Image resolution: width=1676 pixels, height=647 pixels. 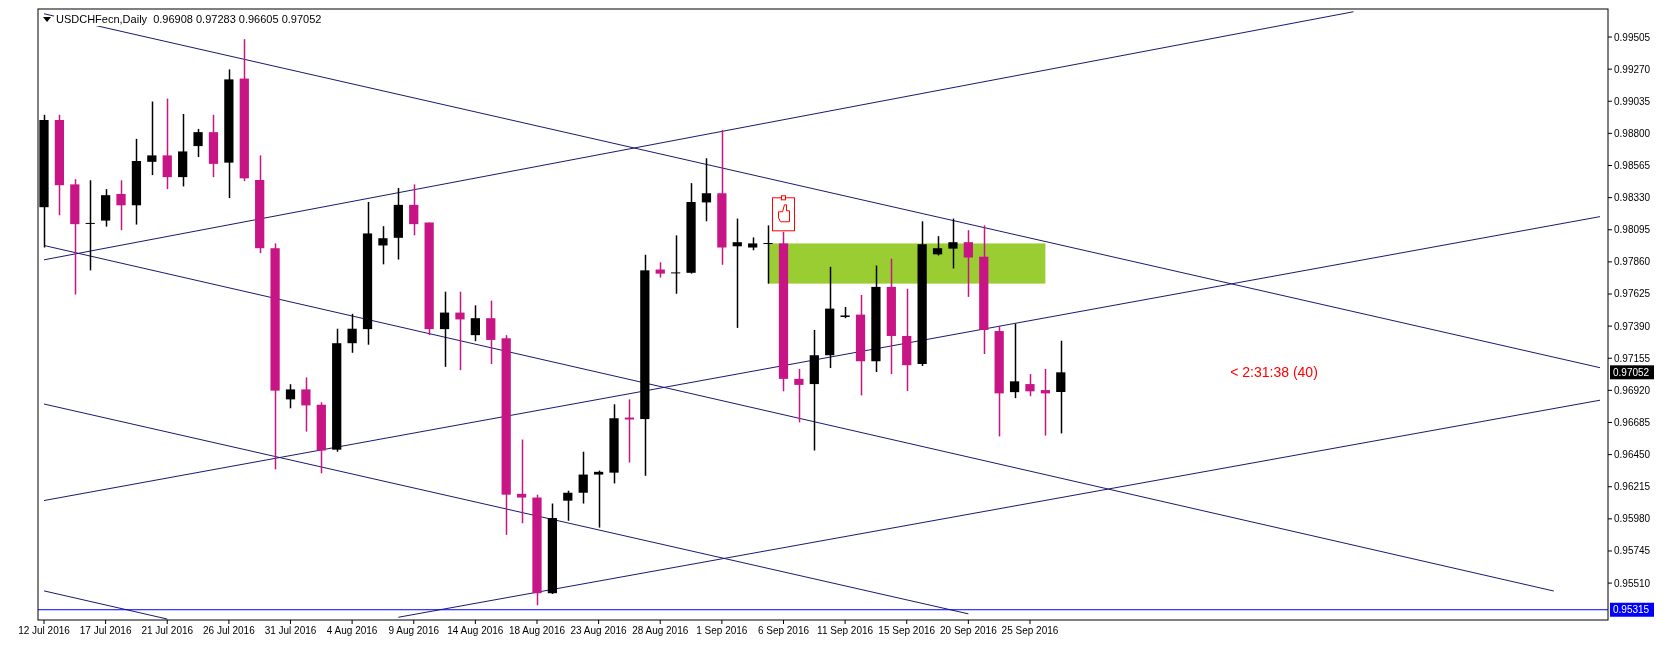 I want to click on x-tick-label: 23 Aug 2016, so click(x=599, y=630).